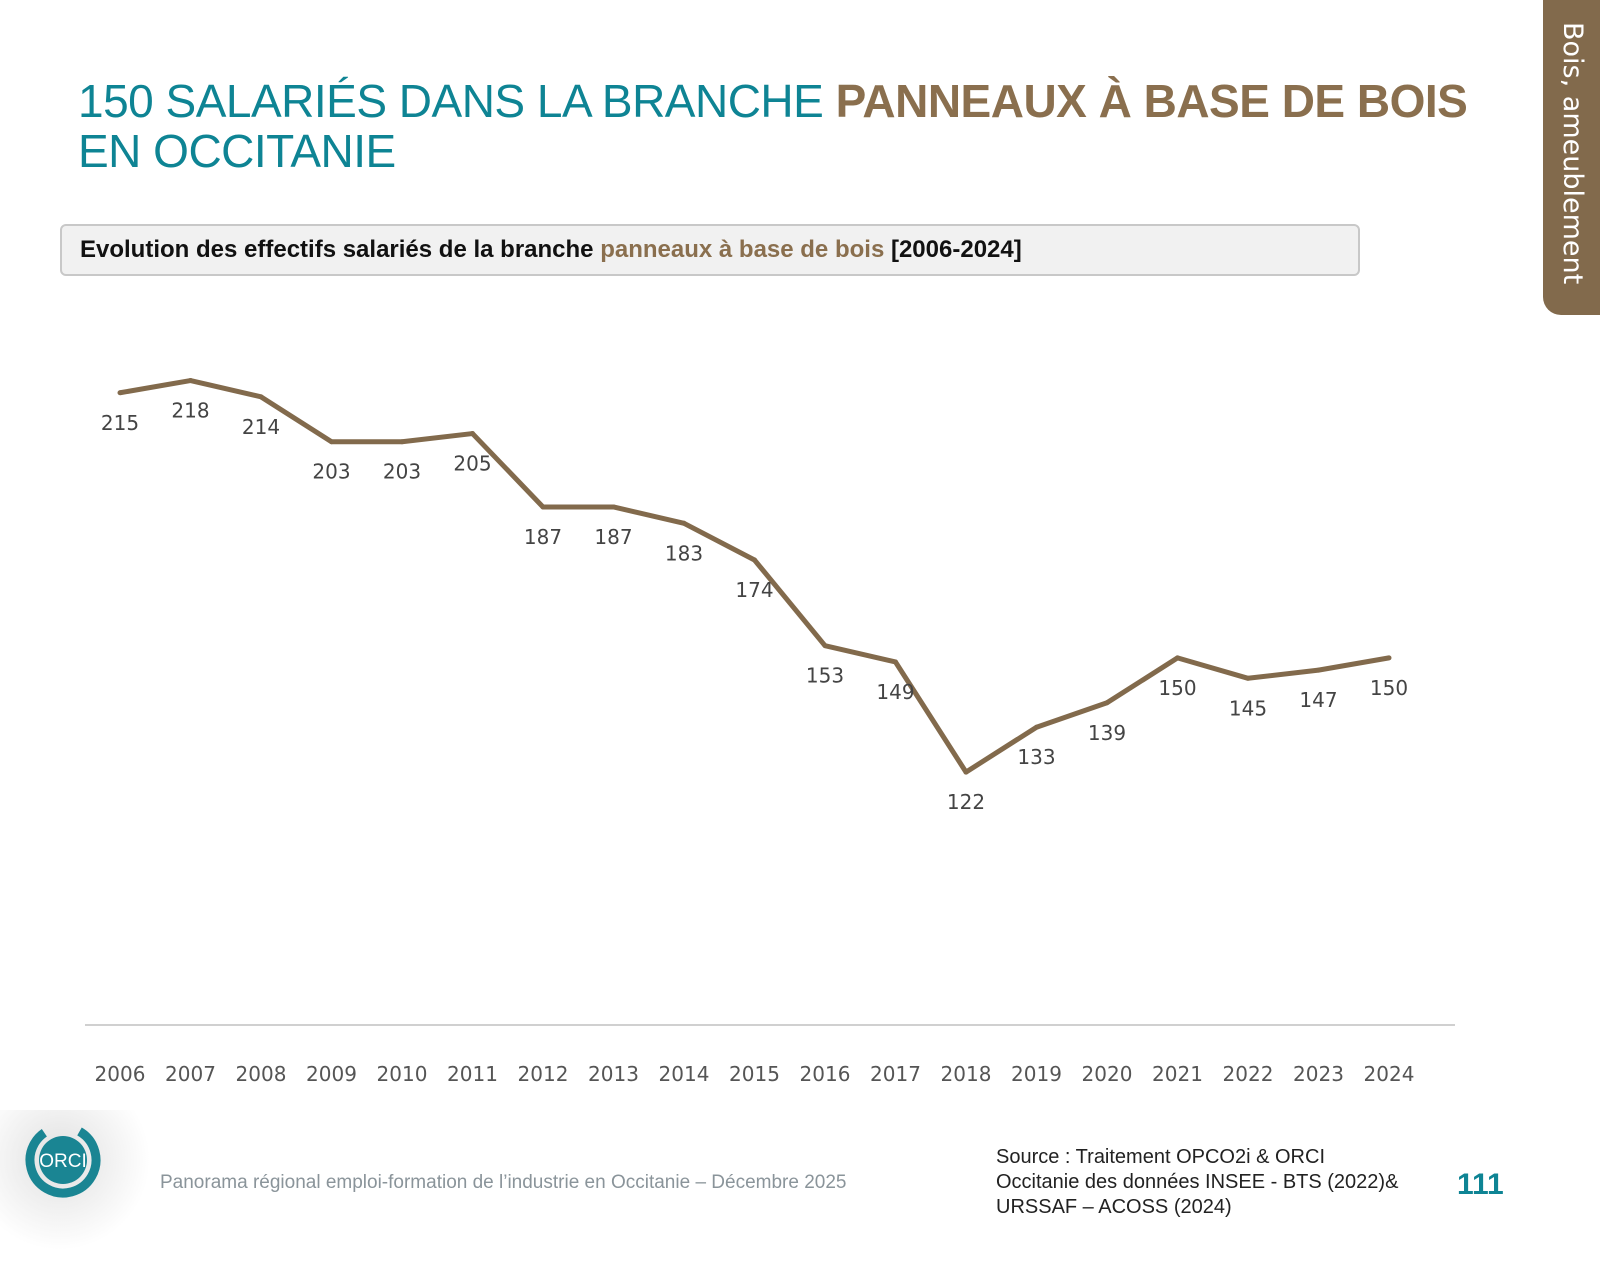 The image size is (1600, 1264). Describe the element at coordinates (895, 1074) in the screenshot. I see `x-tick-label: 2017` at that location.